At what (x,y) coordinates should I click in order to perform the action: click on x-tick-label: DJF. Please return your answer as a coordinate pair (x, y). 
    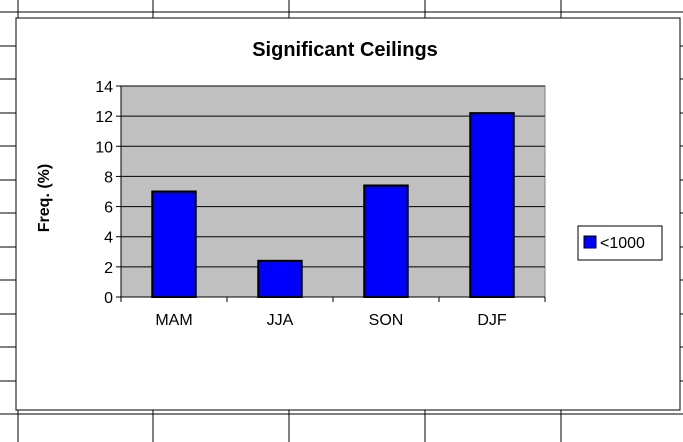
    Looking at the image, I should click on (492, 320).